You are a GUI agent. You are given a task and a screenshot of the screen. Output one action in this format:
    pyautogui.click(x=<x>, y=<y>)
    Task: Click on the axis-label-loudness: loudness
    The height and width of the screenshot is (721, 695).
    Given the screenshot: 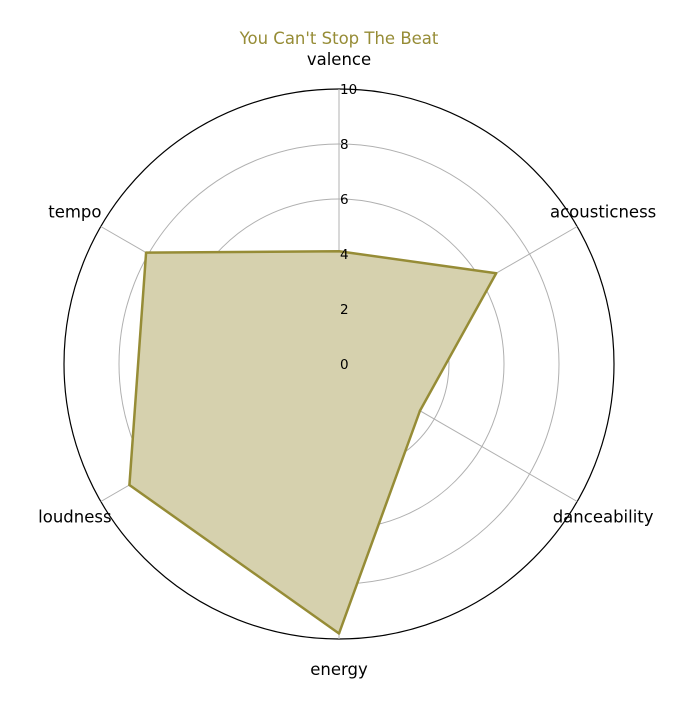 What is the action you would take?
    pyautogui.click(x=74, y=517)
    